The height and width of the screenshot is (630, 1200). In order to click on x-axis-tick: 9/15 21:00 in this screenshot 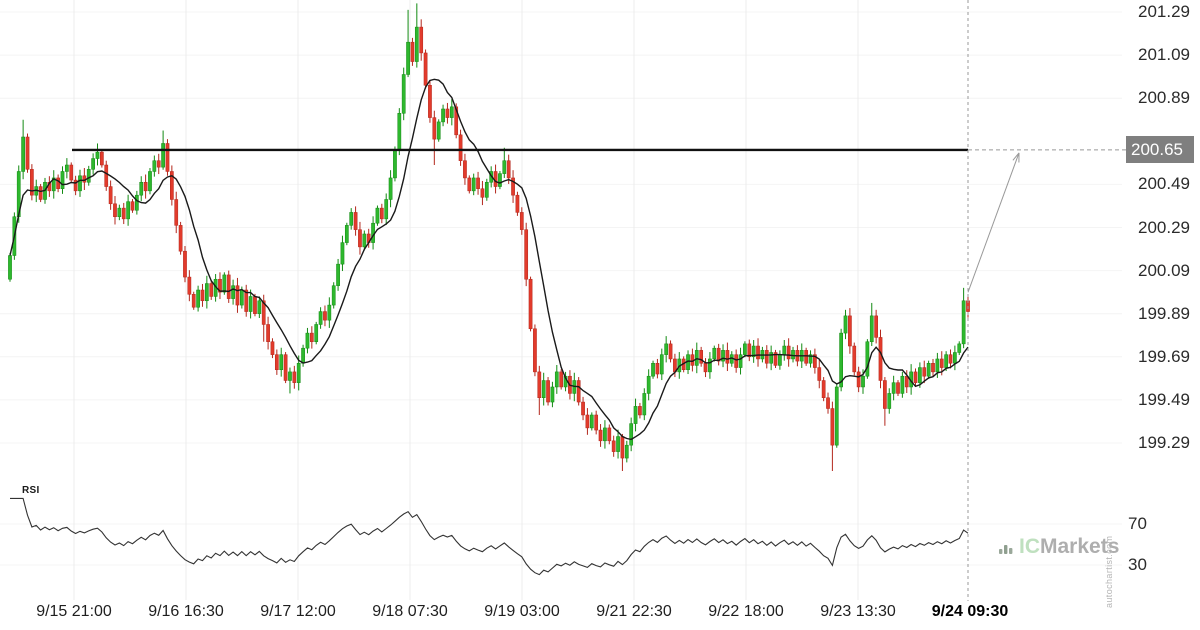, I will do `click(74, 611)`.